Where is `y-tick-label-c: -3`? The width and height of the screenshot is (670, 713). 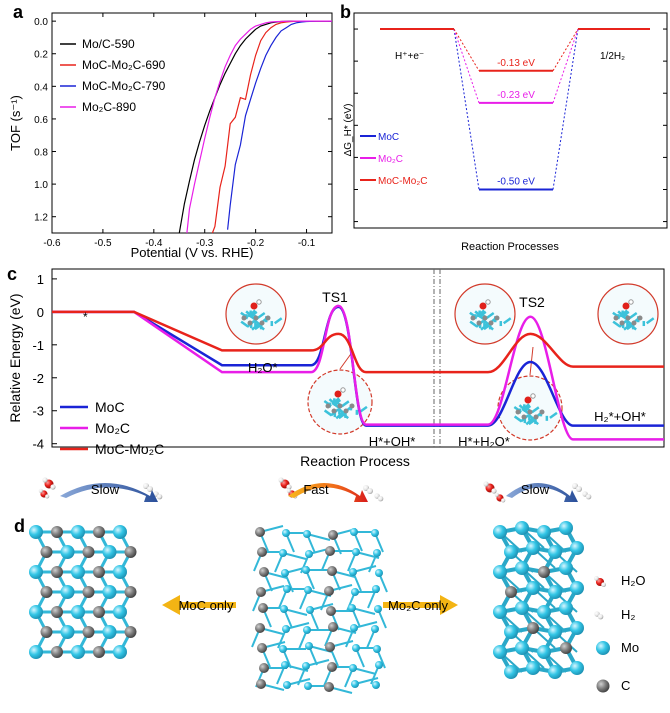 y-tick-label-c: -3 is located at coordinates (38, 411).